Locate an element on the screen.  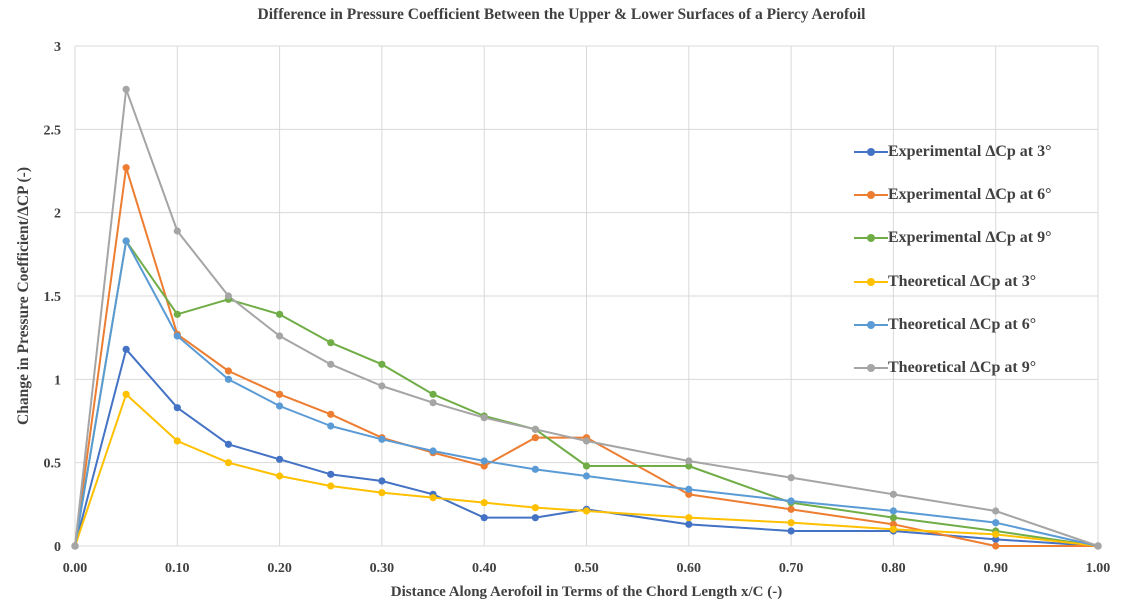
x-tick-label: 0.40 is located at coordinates (484, 568).